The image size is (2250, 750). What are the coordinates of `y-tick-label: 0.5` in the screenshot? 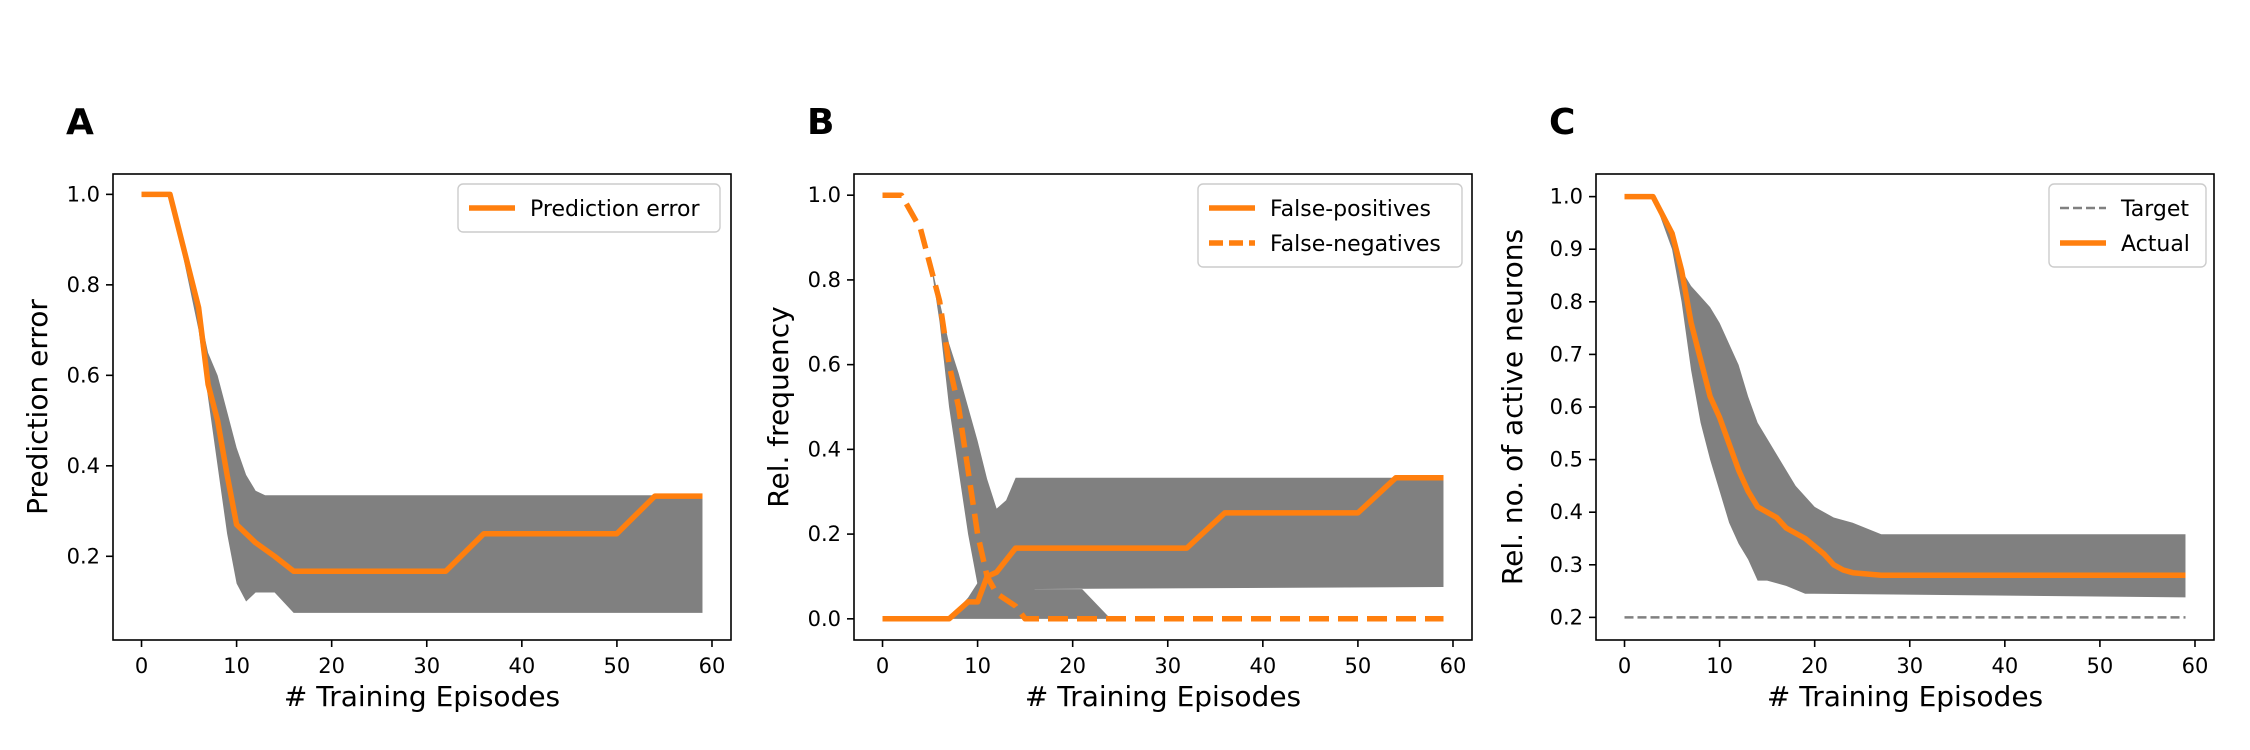 It's located at (1566, 460).